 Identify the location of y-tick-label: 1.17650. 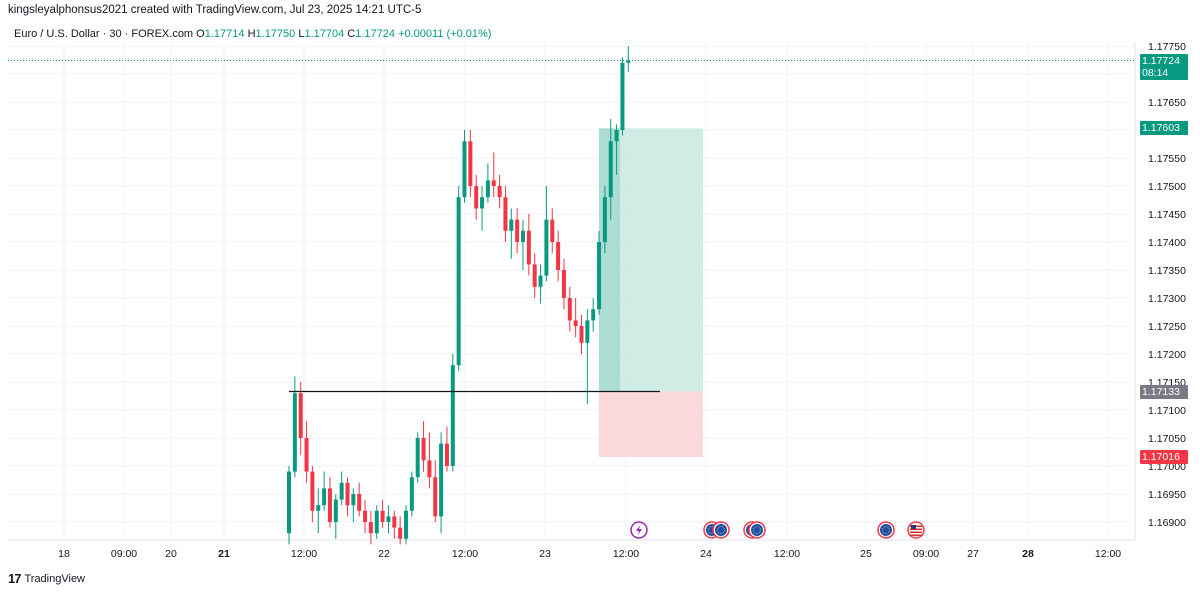
(1167, 103).